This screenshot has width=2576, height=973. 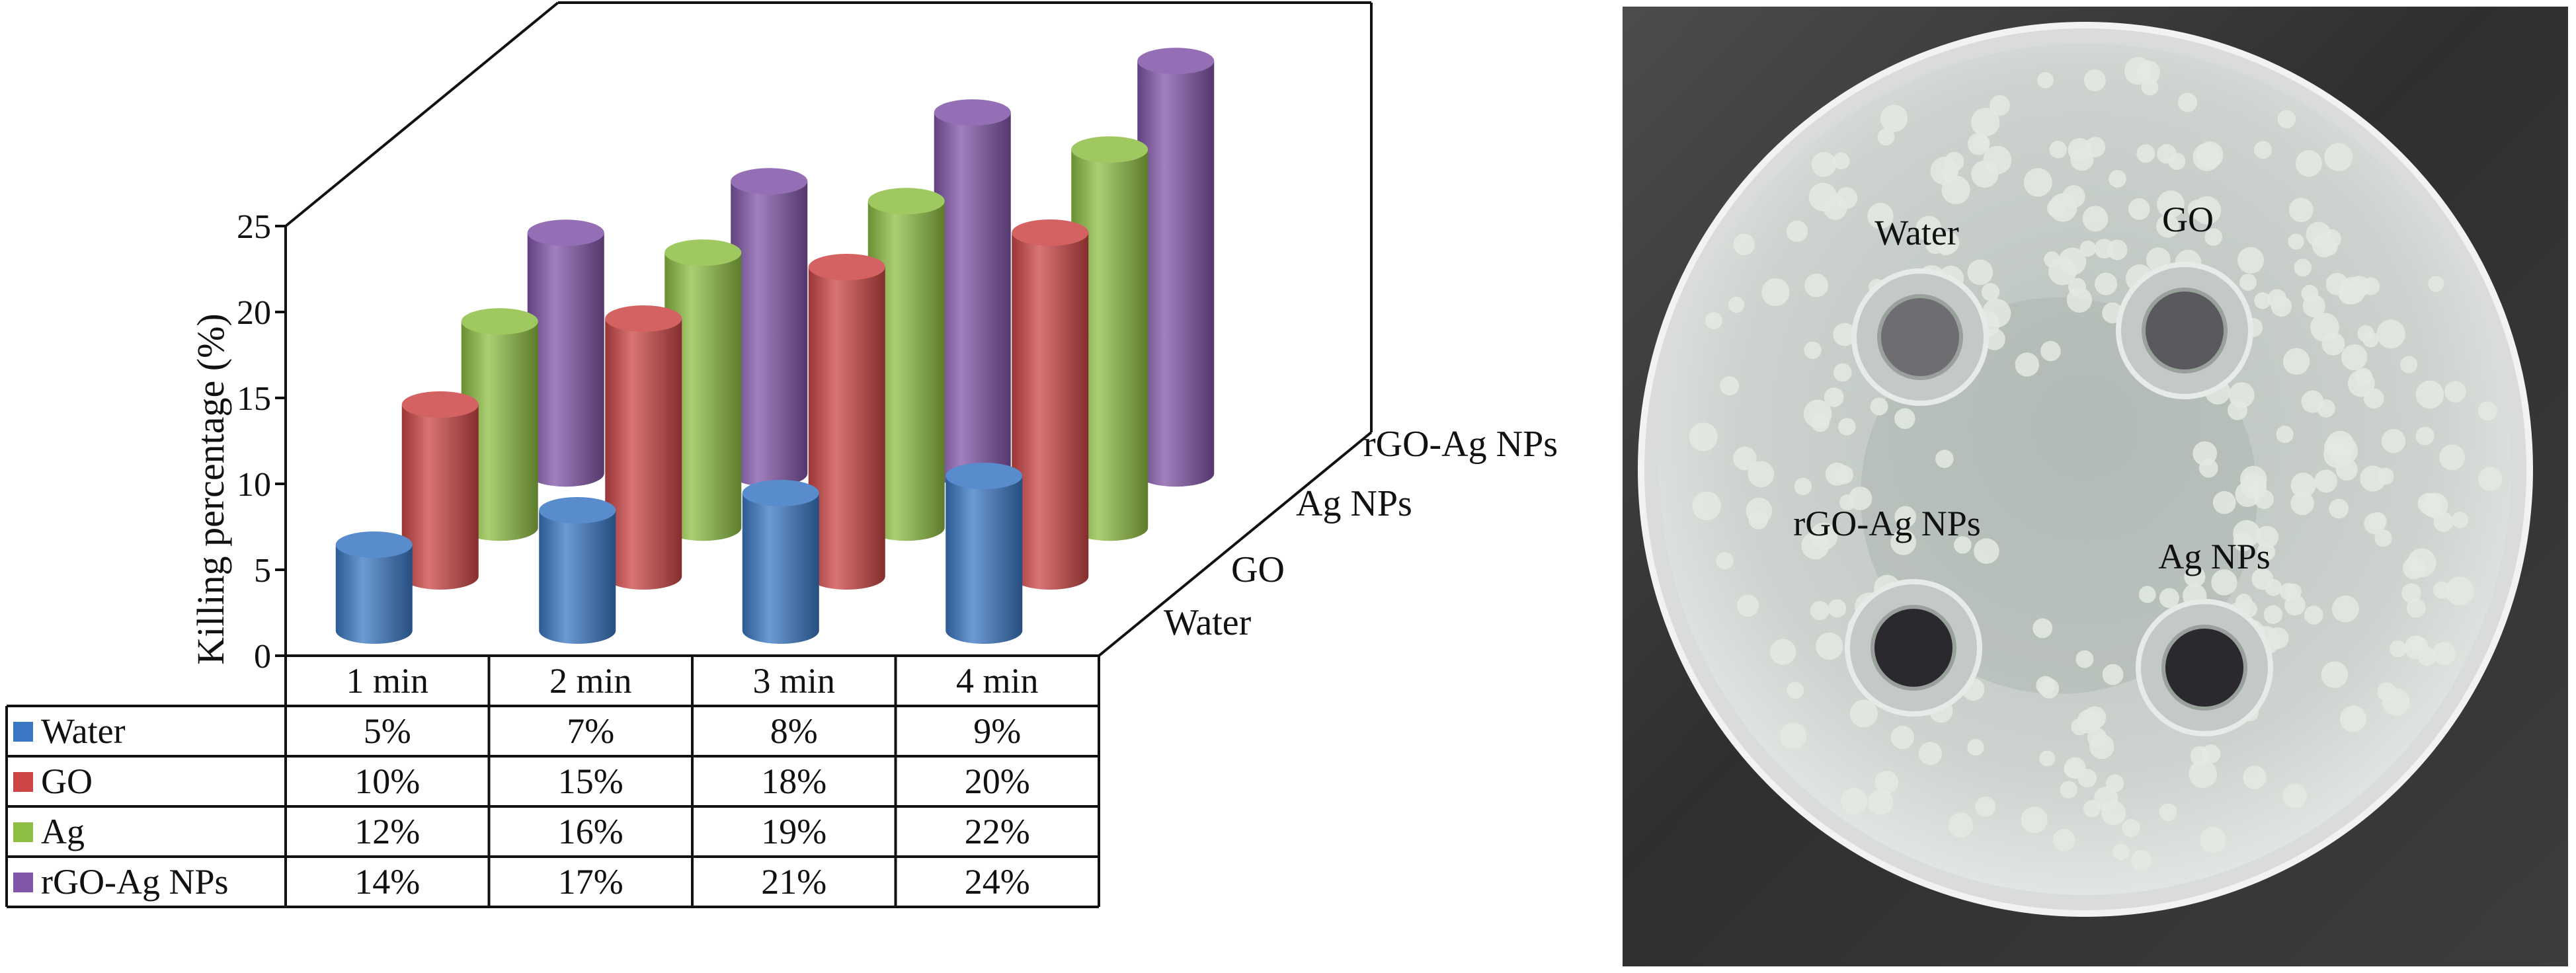 I want to click on y-tick-label: 20, so click(x=254, y=313).